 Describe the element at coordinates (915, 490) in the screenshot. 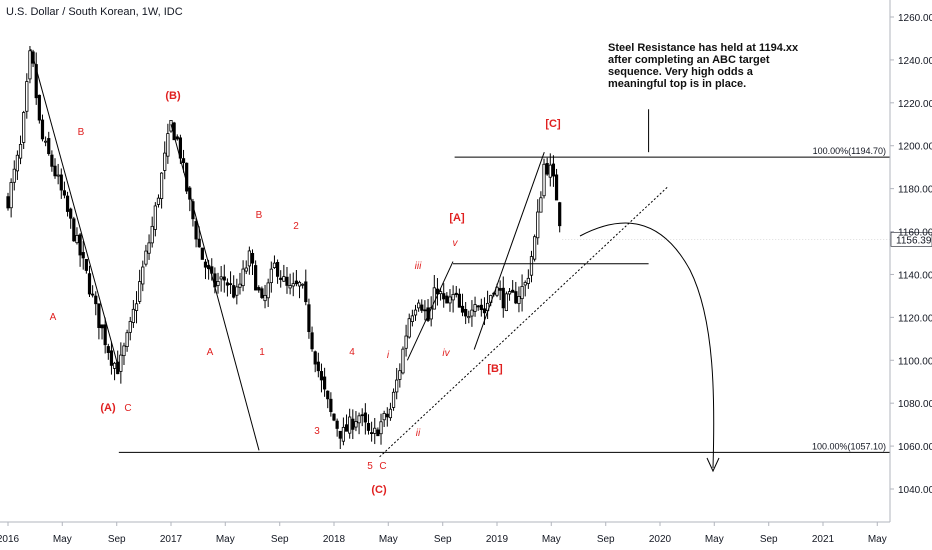

I see `y-tick-label: 1040.00` at that location.